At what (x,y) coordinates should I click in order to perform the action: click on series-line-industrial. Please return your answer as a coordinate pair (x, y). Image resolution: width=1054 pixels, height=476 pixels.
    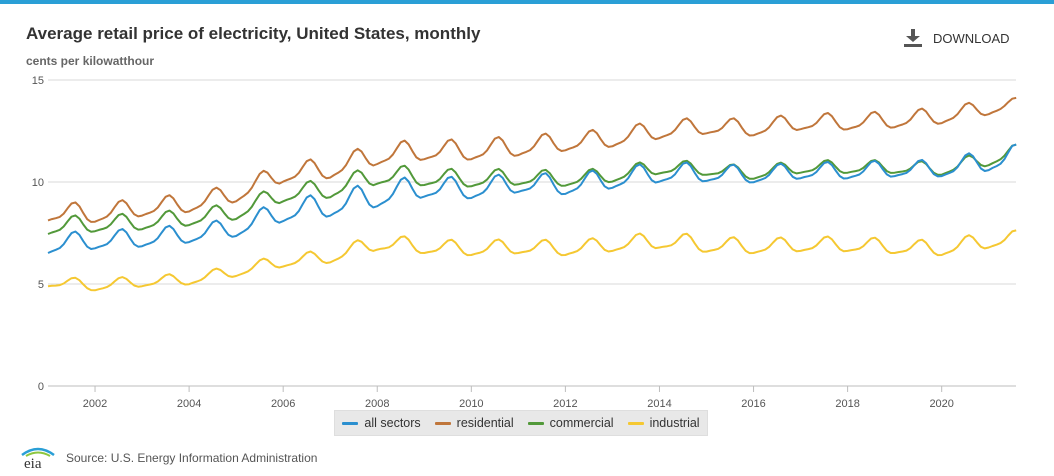
    Looking at the image, I should click on (532, 260).